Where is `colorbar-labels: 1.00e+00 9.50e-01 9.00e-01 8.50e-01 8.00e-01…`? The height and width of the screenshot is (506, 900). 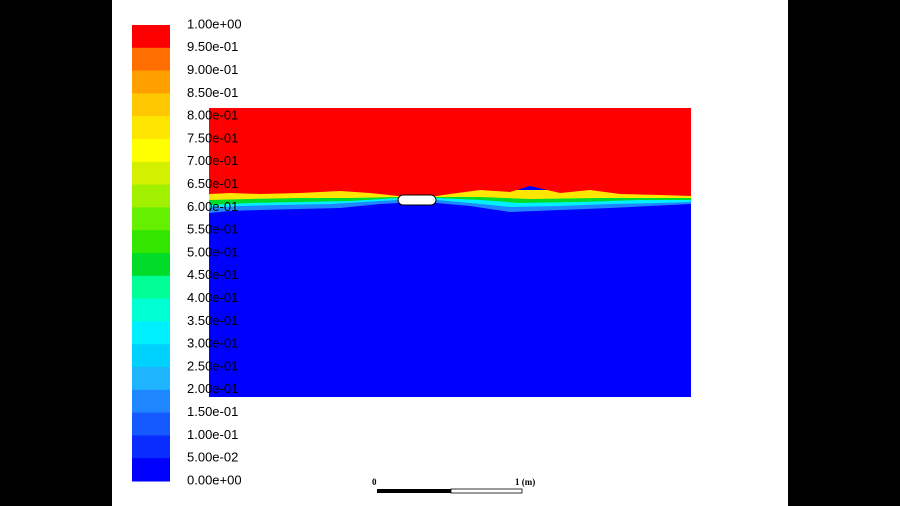 colorbar-labels: 1.00e+00 9.50e-01 9.00e-01 8.50e-01 8.00e-01… is located at coordinates (214, 251).